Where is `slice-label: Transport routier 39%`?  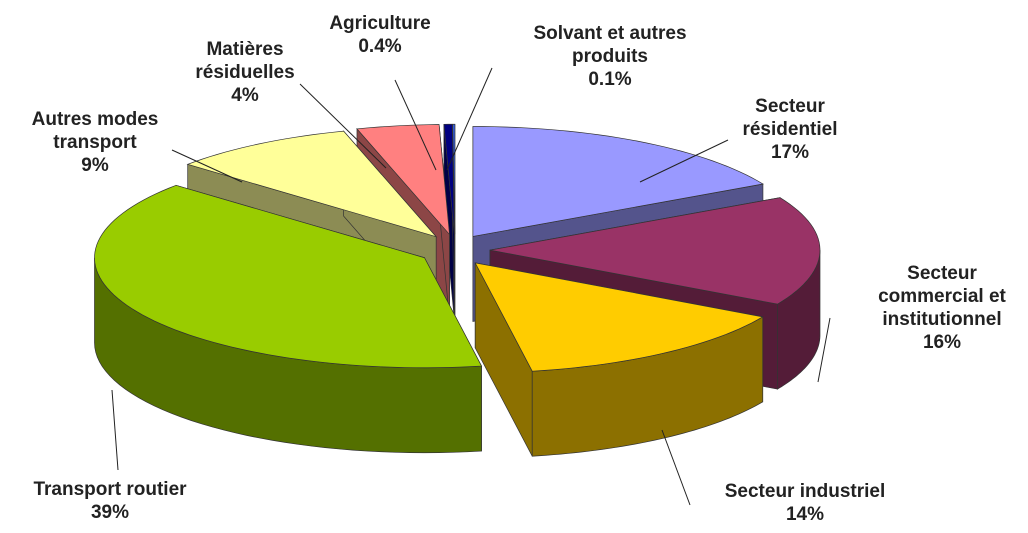 slice-label: Transport routier 39% is located at coordinates (110, 501).